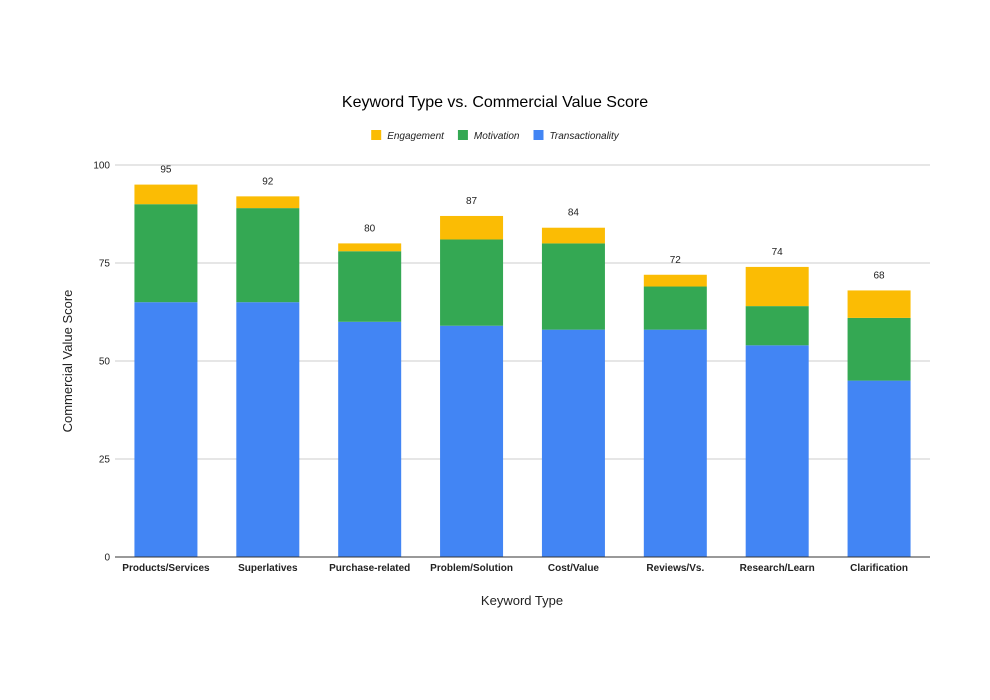 This screenshot has height=700, width=990. I want to click on total-data-label: 92, so click(268, 181).